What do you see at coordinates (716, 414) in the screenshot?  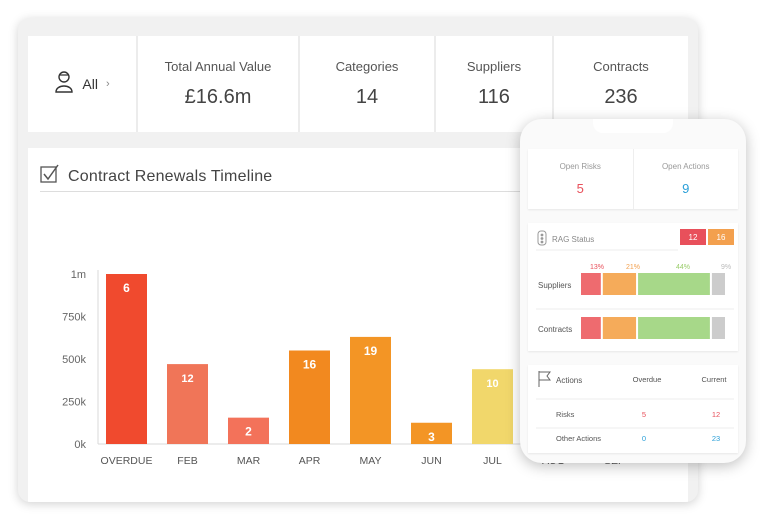 I see `actions-row-risks-current: 12` at bounding box center [716, 414].